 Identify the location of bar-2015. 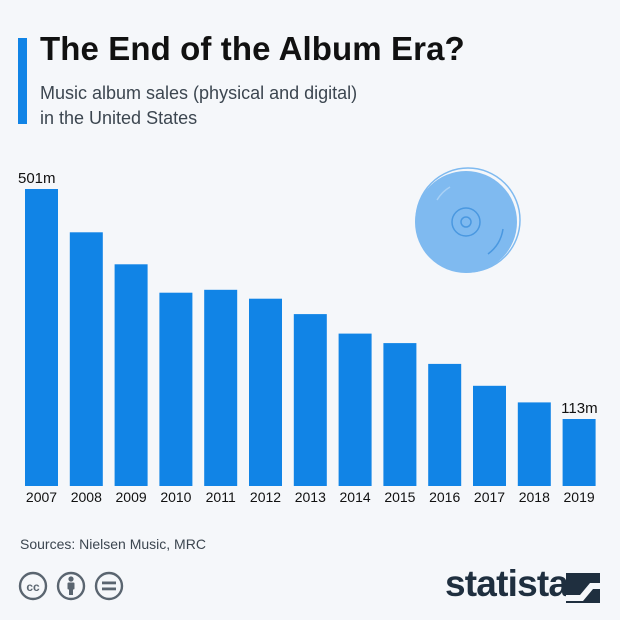
(400, 414).